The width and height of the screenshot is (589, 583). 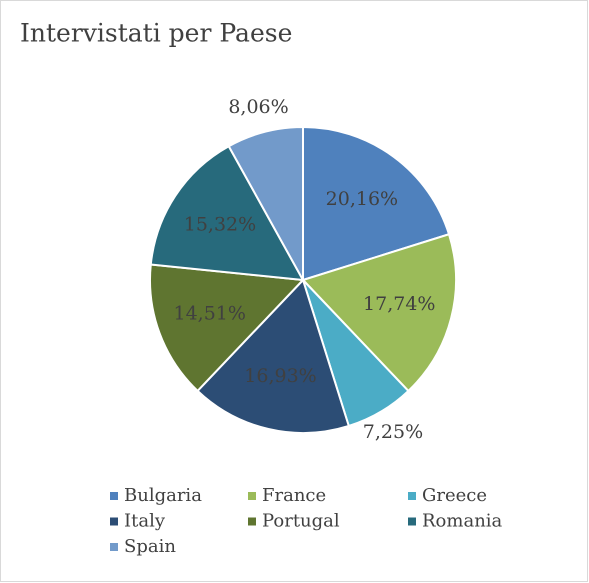 What do you see at coordinates (454, 495) in the screenshot?
I see `legend-label: Greece` at bounding box center [454, 495].